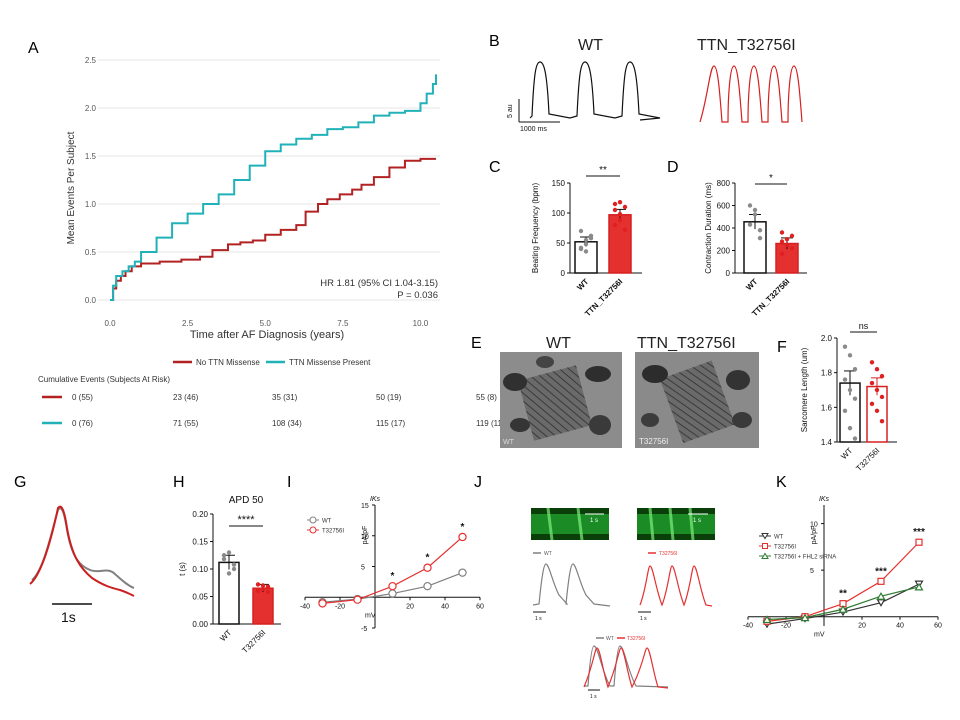 This screenshot has height=720, width=960. What do you see at coordinates (200, 569) in the screenshot?
I see `bar-H-y-tick-label: 0.10` at bounding box center [200, 569].